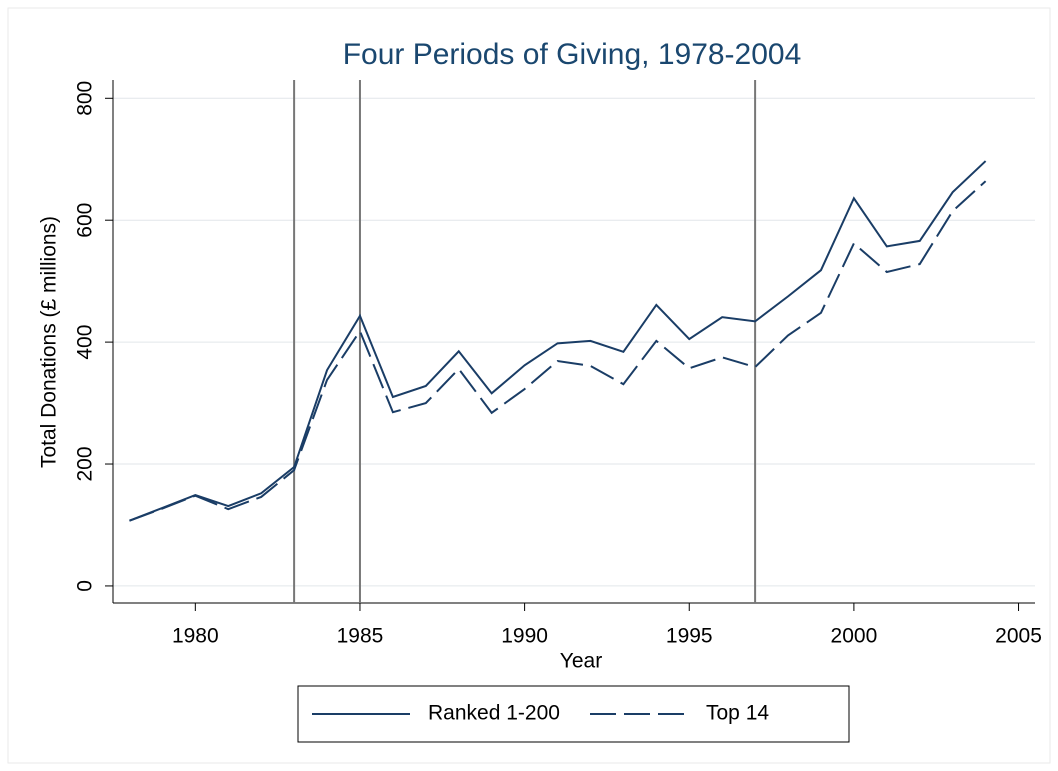 The width and height of the screenshot is (1058, 771). I want to click on x-tick-label: 1990, so click(524, 636).